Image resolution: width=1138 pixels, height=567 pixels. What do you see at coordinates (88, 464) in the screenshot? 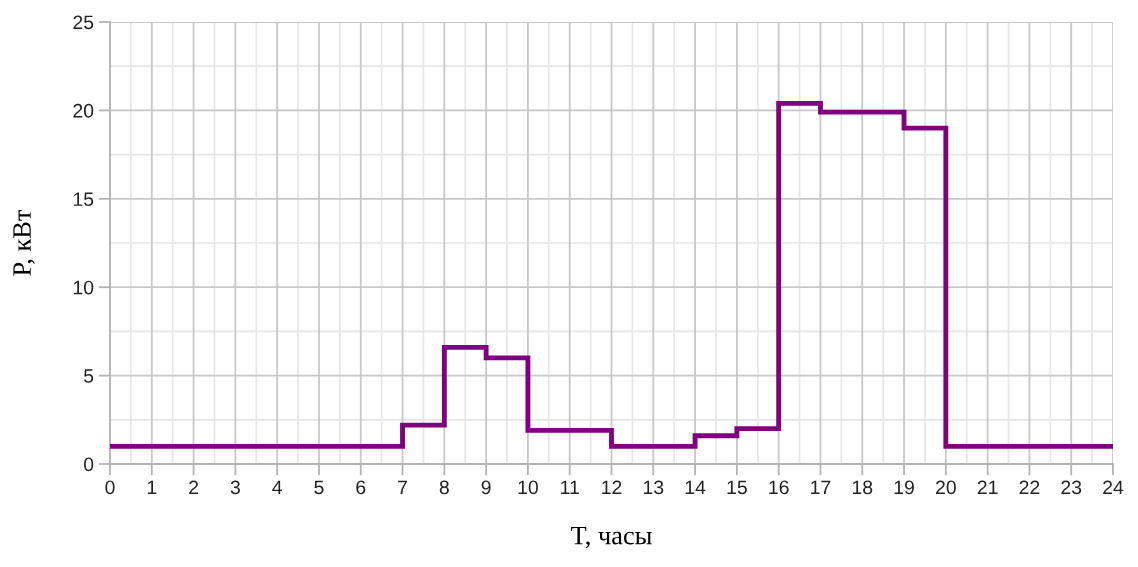
I see `y-tick-label: 0` at bounding box center [88, 464].